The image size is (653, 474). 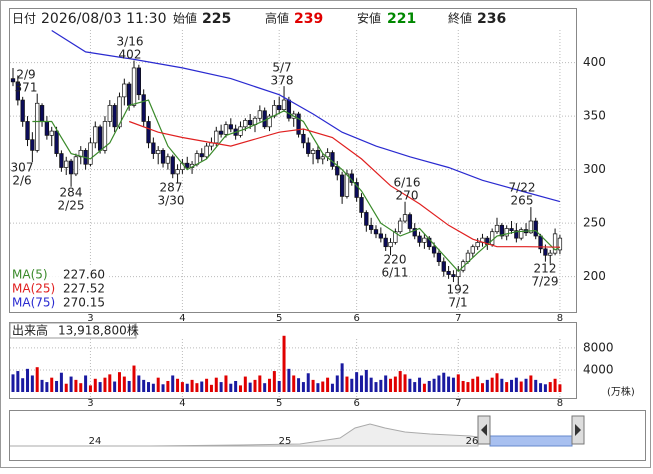 What do you see at coordinates (24, 19) in the screenshot?
I see `date-label: 日付` at bounding box center [24, 19].